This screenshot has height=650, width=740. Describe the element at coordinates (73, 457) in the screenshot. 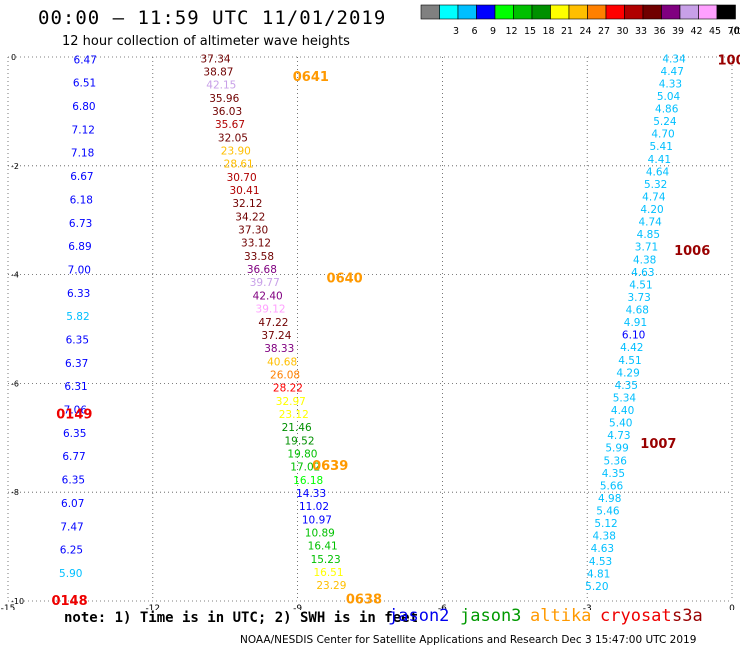

I see `wave-height-data-label: 6.77` at that location.